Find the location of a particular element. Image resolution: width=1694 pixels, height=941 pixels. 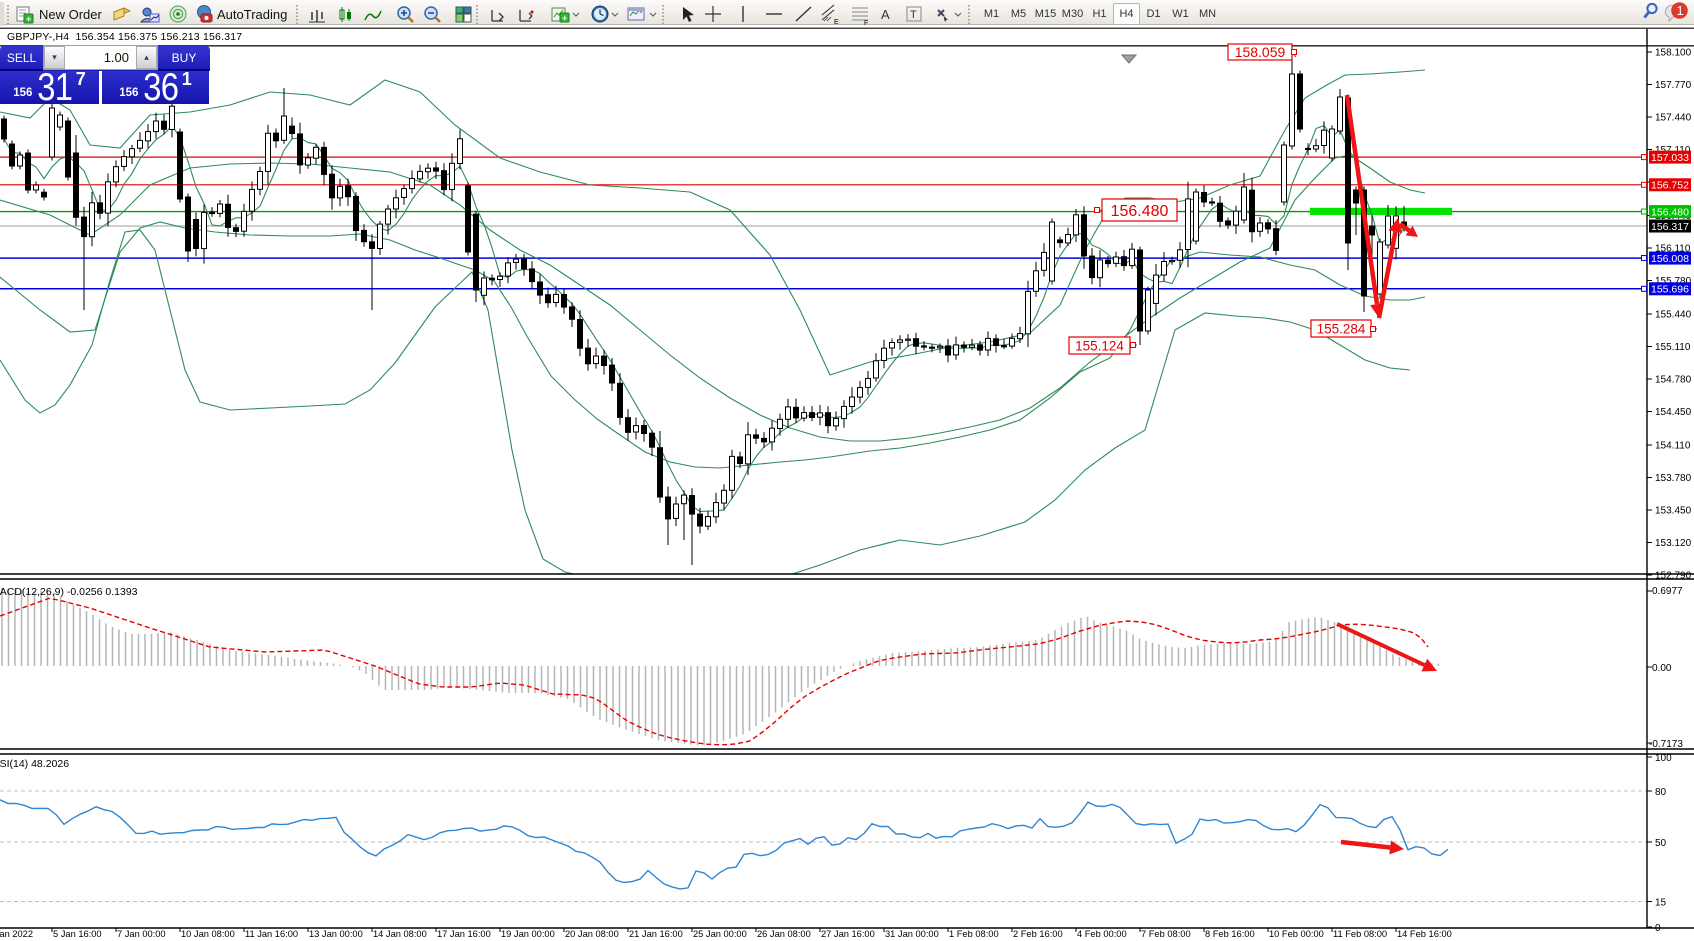

svg-text: 153.120 is located at coordinates (1673, 543).